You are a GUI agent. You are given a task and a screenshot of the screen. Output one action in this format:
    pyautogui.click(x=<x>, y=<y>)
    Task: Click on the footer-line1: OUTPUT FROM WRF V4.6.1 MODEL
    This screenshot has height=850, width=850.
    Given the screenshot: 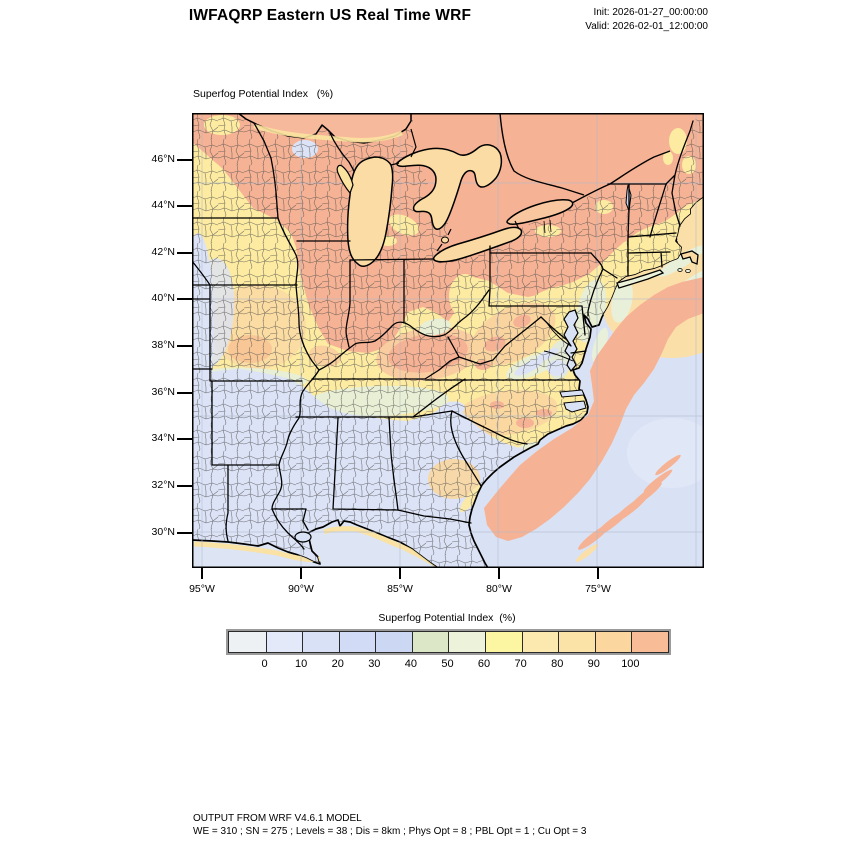 What is the action you would take?
    pyautogui.click(x=277, y=818)
    